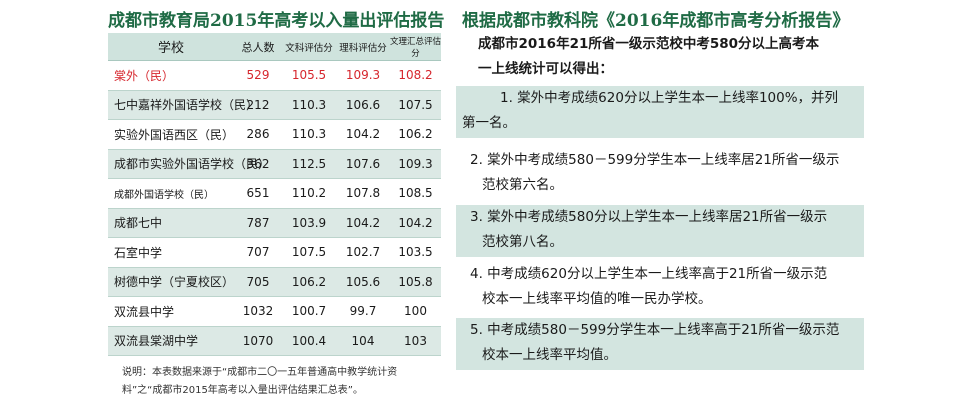 Image resolution: width=970 pixels, height=416 pixels. What do you see at coordinates (171, 134) in the screenshot?
I see `school-name: 实验外国语西区（民）` at bounding box center [171, 134].